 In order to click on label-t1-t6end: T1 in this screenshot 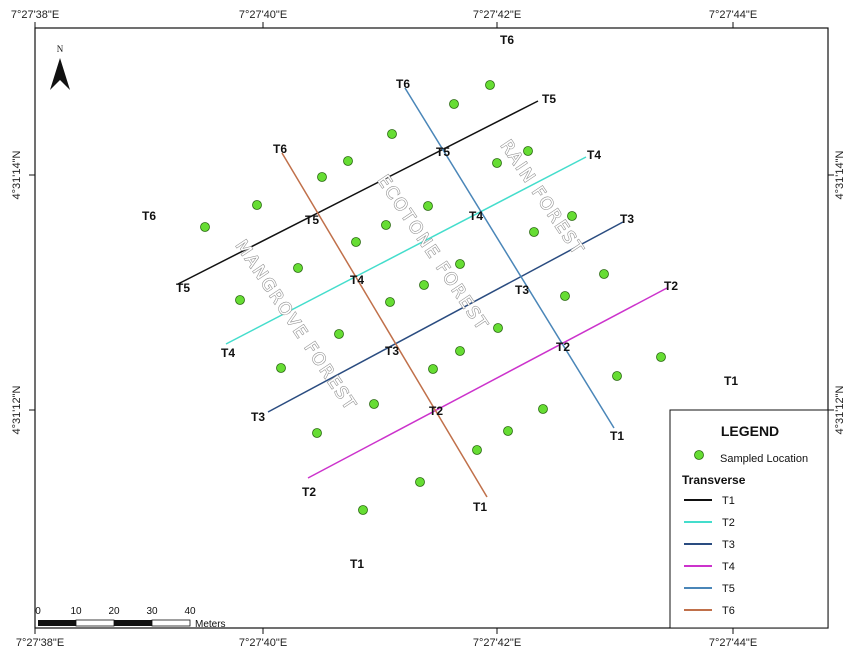, I will do `click(480, 507)`.